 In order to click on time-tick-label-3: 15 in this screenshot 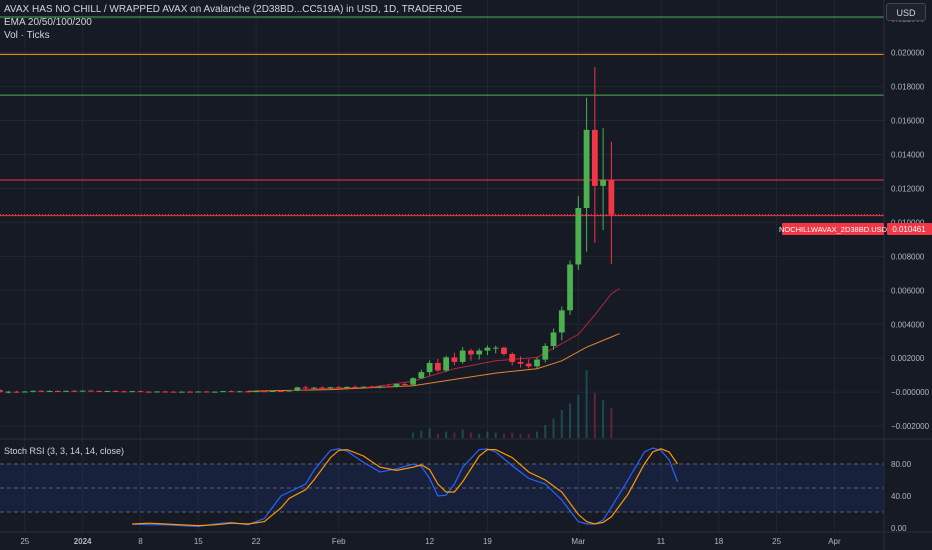, I will do `click(198, 541)`.